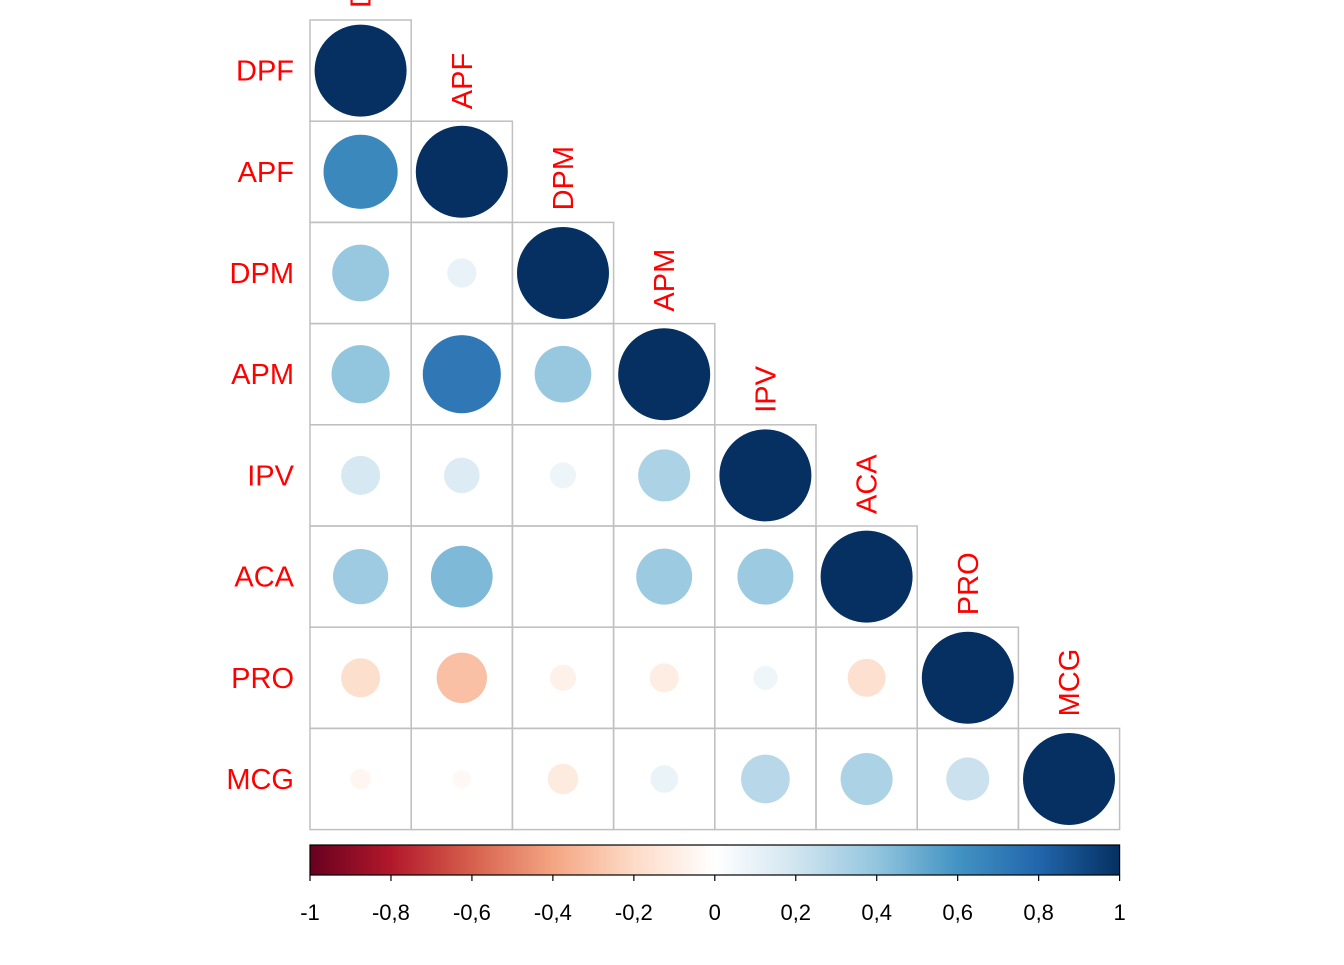 Image resolution: width=1344 pixels, height=965 pixels. What do you see at coordinates (969, 583) in the screenshot?
I see `col-label-pro: PRO` at bounding box center [969, 583].